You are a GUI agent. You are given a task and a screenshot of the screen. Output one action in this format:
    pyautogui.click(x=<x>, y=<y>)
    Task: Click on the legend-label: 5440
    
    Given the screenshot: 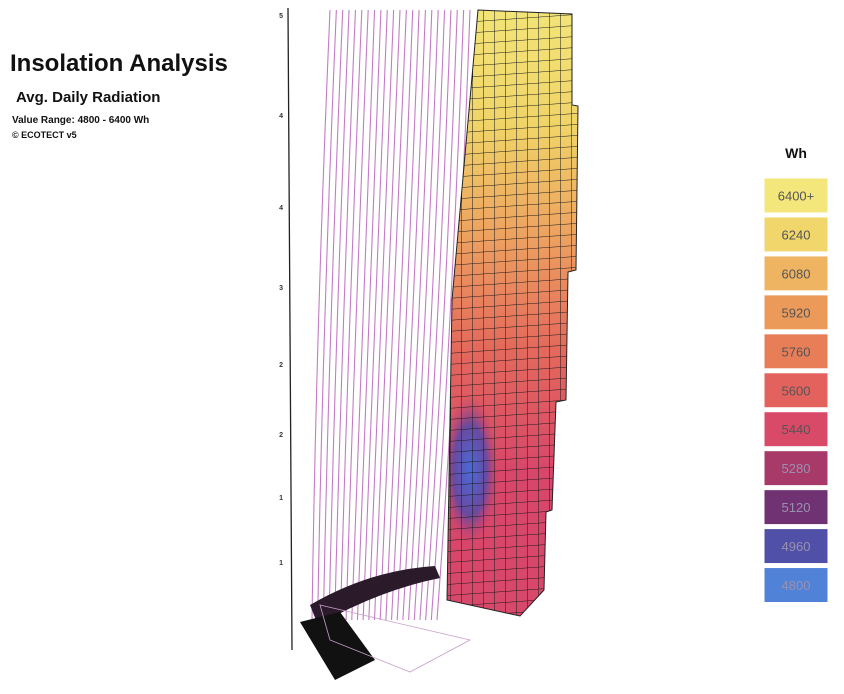 What is the action you would take?
    pyautogui.click(x=796, y=429)
    